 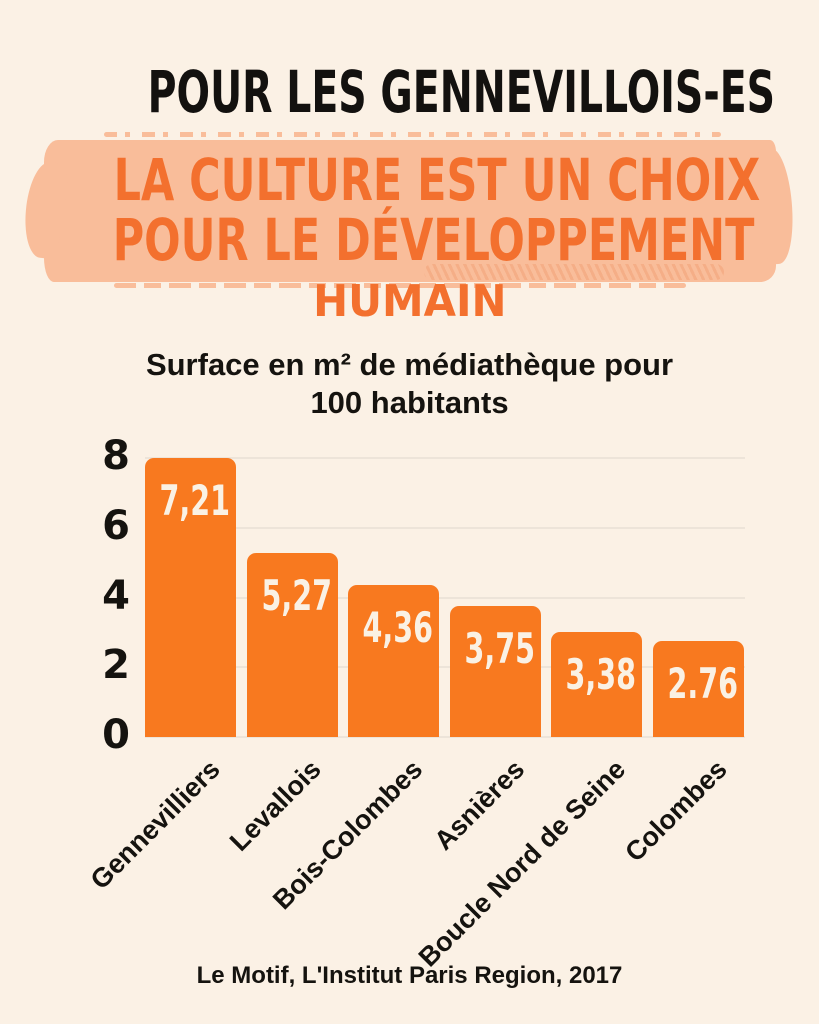 I want to click on bar-value-label: 5,27, so click(x=296, y=596).